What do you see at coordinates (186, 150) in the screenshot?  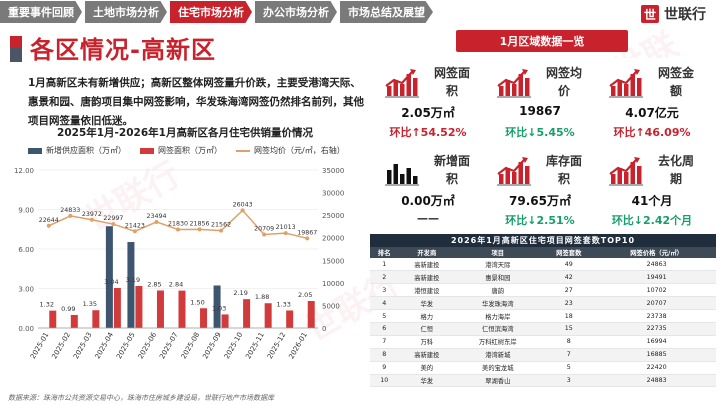 I see `chart-legend: 新增供应面积（万㎡） 网签面积（万㎡） 网签均价（元/㎡，右轴）` at bounding box center [186, 150].